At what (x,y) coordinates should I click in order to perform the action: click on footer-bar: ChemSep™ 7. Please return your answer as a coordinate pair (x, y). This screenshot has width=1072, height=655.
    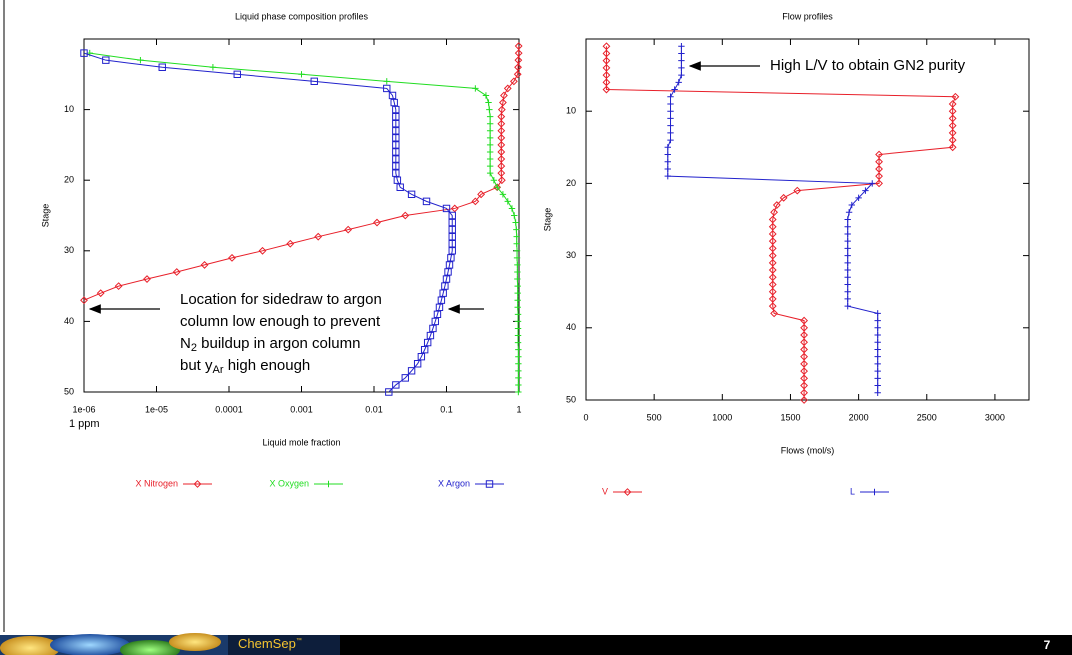
    Looking at the image, I should click on (536, 644).